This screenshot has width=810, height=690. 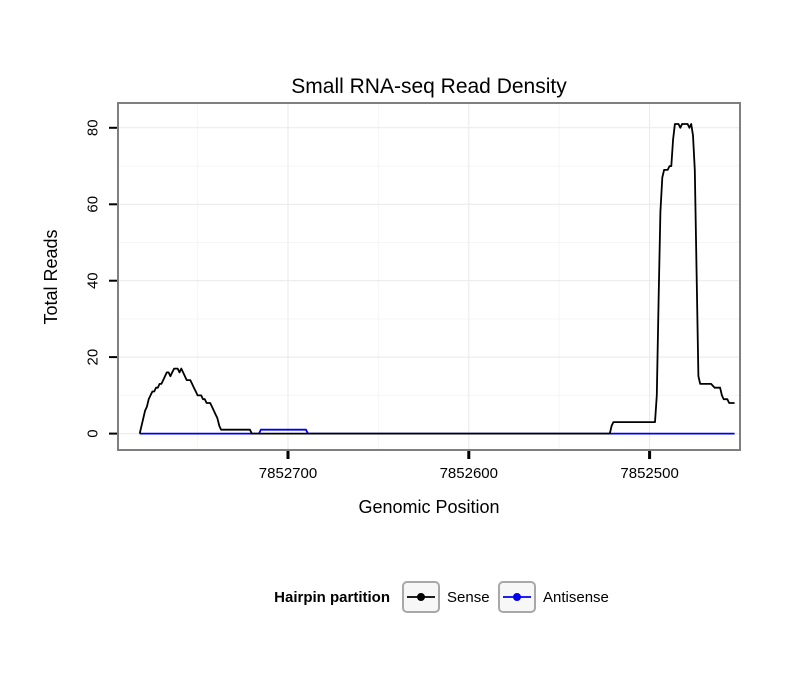 What do you see at coordinates (93, 280) in the screenshot?
I see `y-tick-label: 40` at bounding box center [93, 280].